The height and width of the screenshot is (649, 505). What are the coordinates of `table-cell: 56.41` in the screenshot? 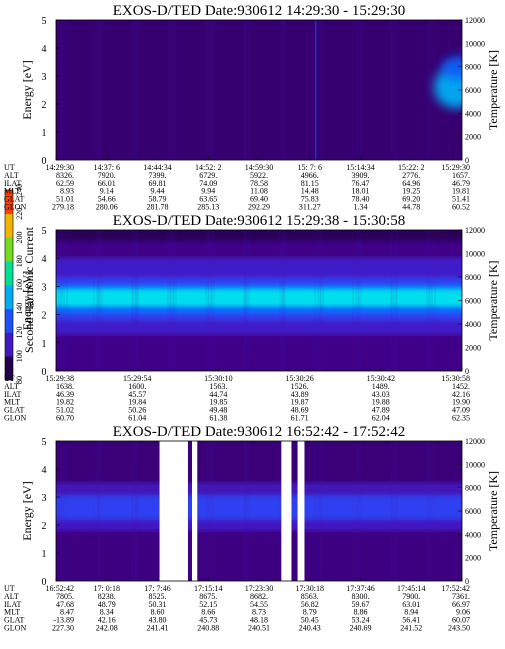 It's located at (411, 620).